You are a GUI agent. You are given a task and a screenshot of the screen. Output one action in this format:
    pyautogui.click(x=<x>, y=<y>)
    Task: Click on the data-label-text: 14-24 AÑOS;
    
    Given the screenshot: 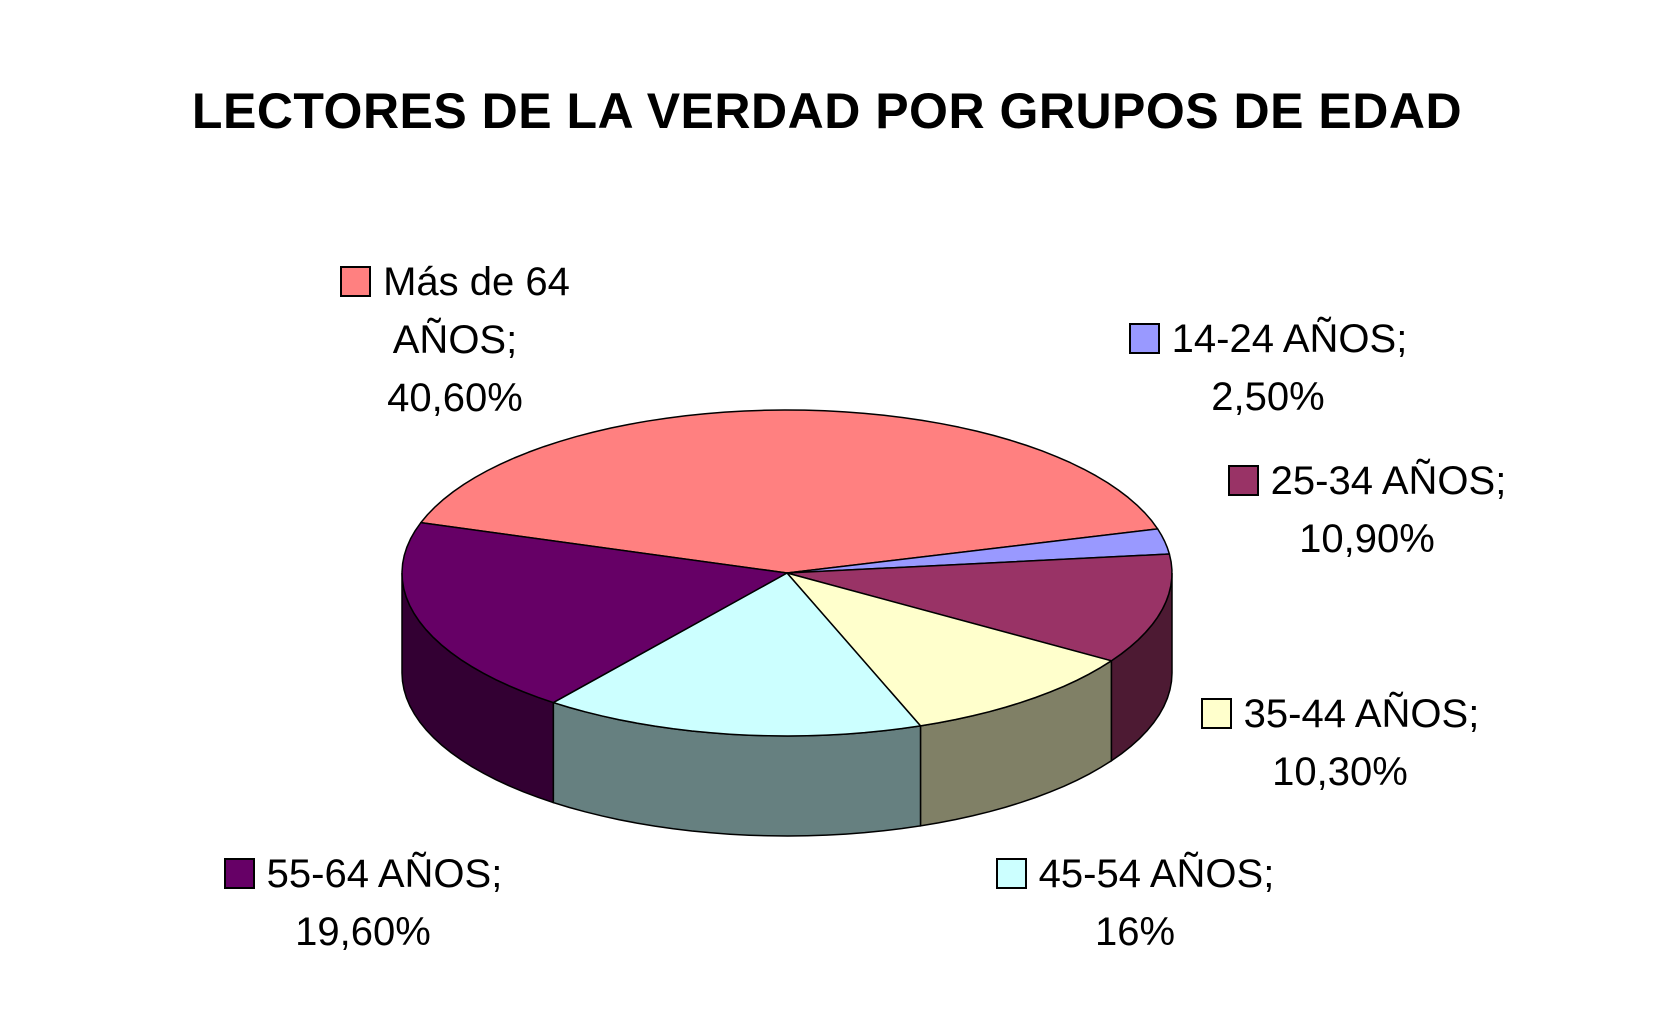 What is the action you would take?
    pyautogui.click(x=1289, y=339)
    